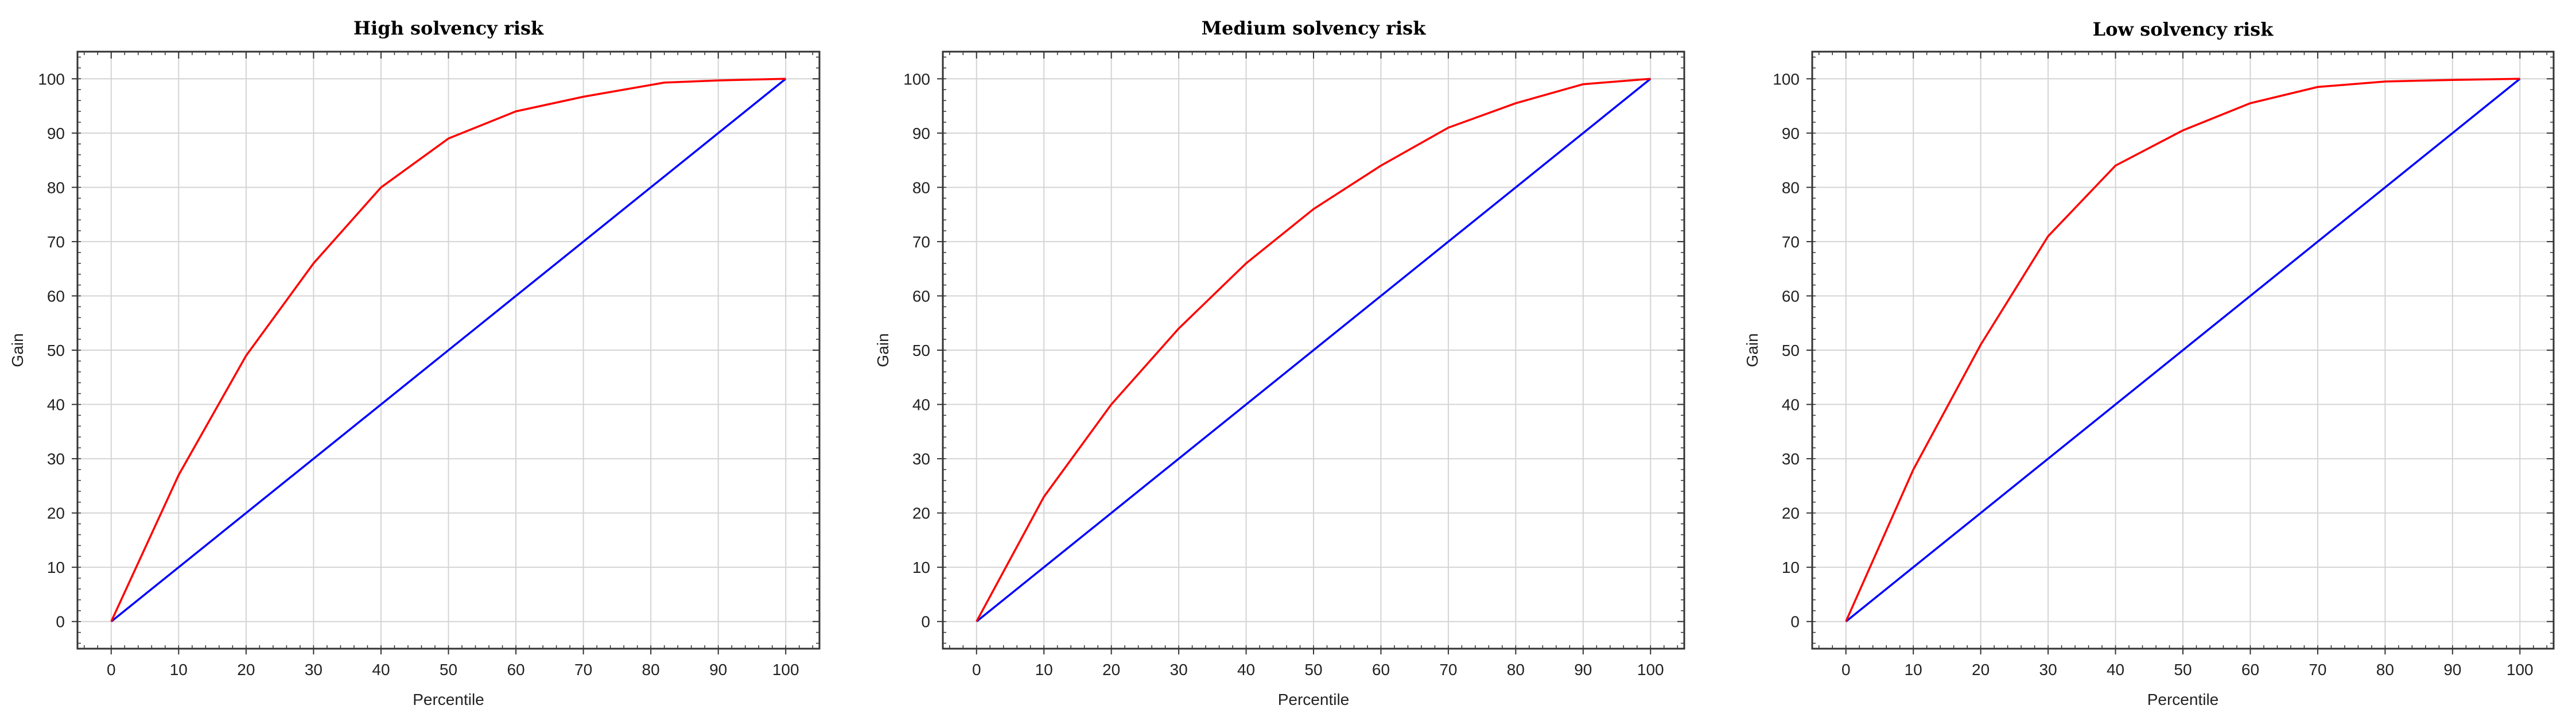 The image size is (2576, 721). What do you see at coordinates (2183, 29) in the screenshot?
I see `chart-title: Low solvency risk` at bounding box center [2183, 29].